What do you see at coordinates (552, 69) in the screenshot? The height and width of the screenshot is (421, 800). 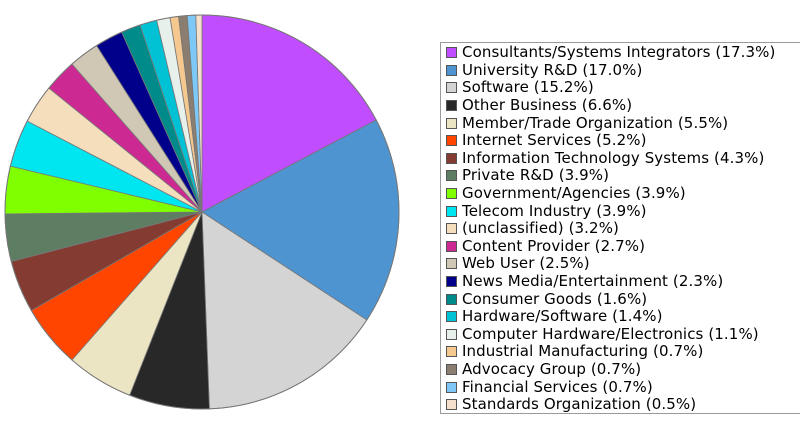 I see `legend-label: University R&D (17.0%)` at bounding box center [552, 69].